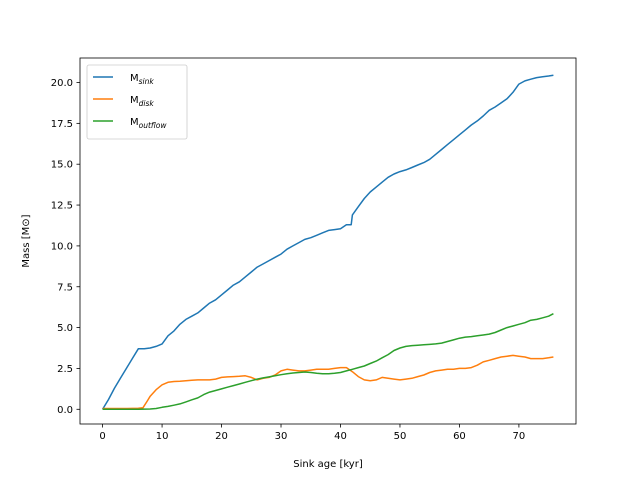 Image resolution: width=640 pixels, height=480 pixels. I want to click on y-tick-label: 17.5, so click(62, 124).